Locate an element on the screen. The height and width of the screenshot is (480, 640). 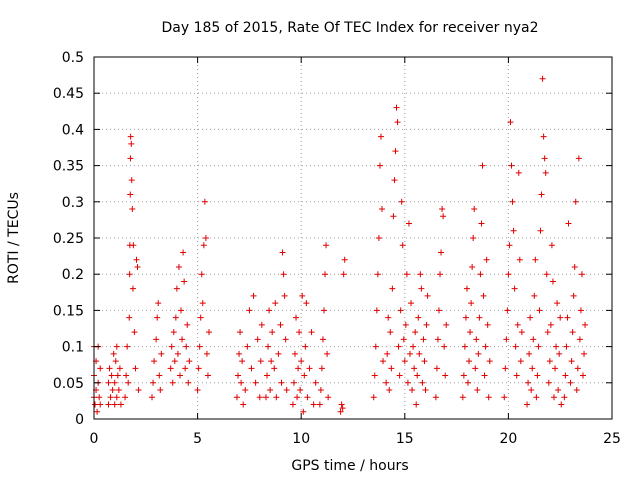
x-tick-label: 15 is located at coordinates (405, 439).